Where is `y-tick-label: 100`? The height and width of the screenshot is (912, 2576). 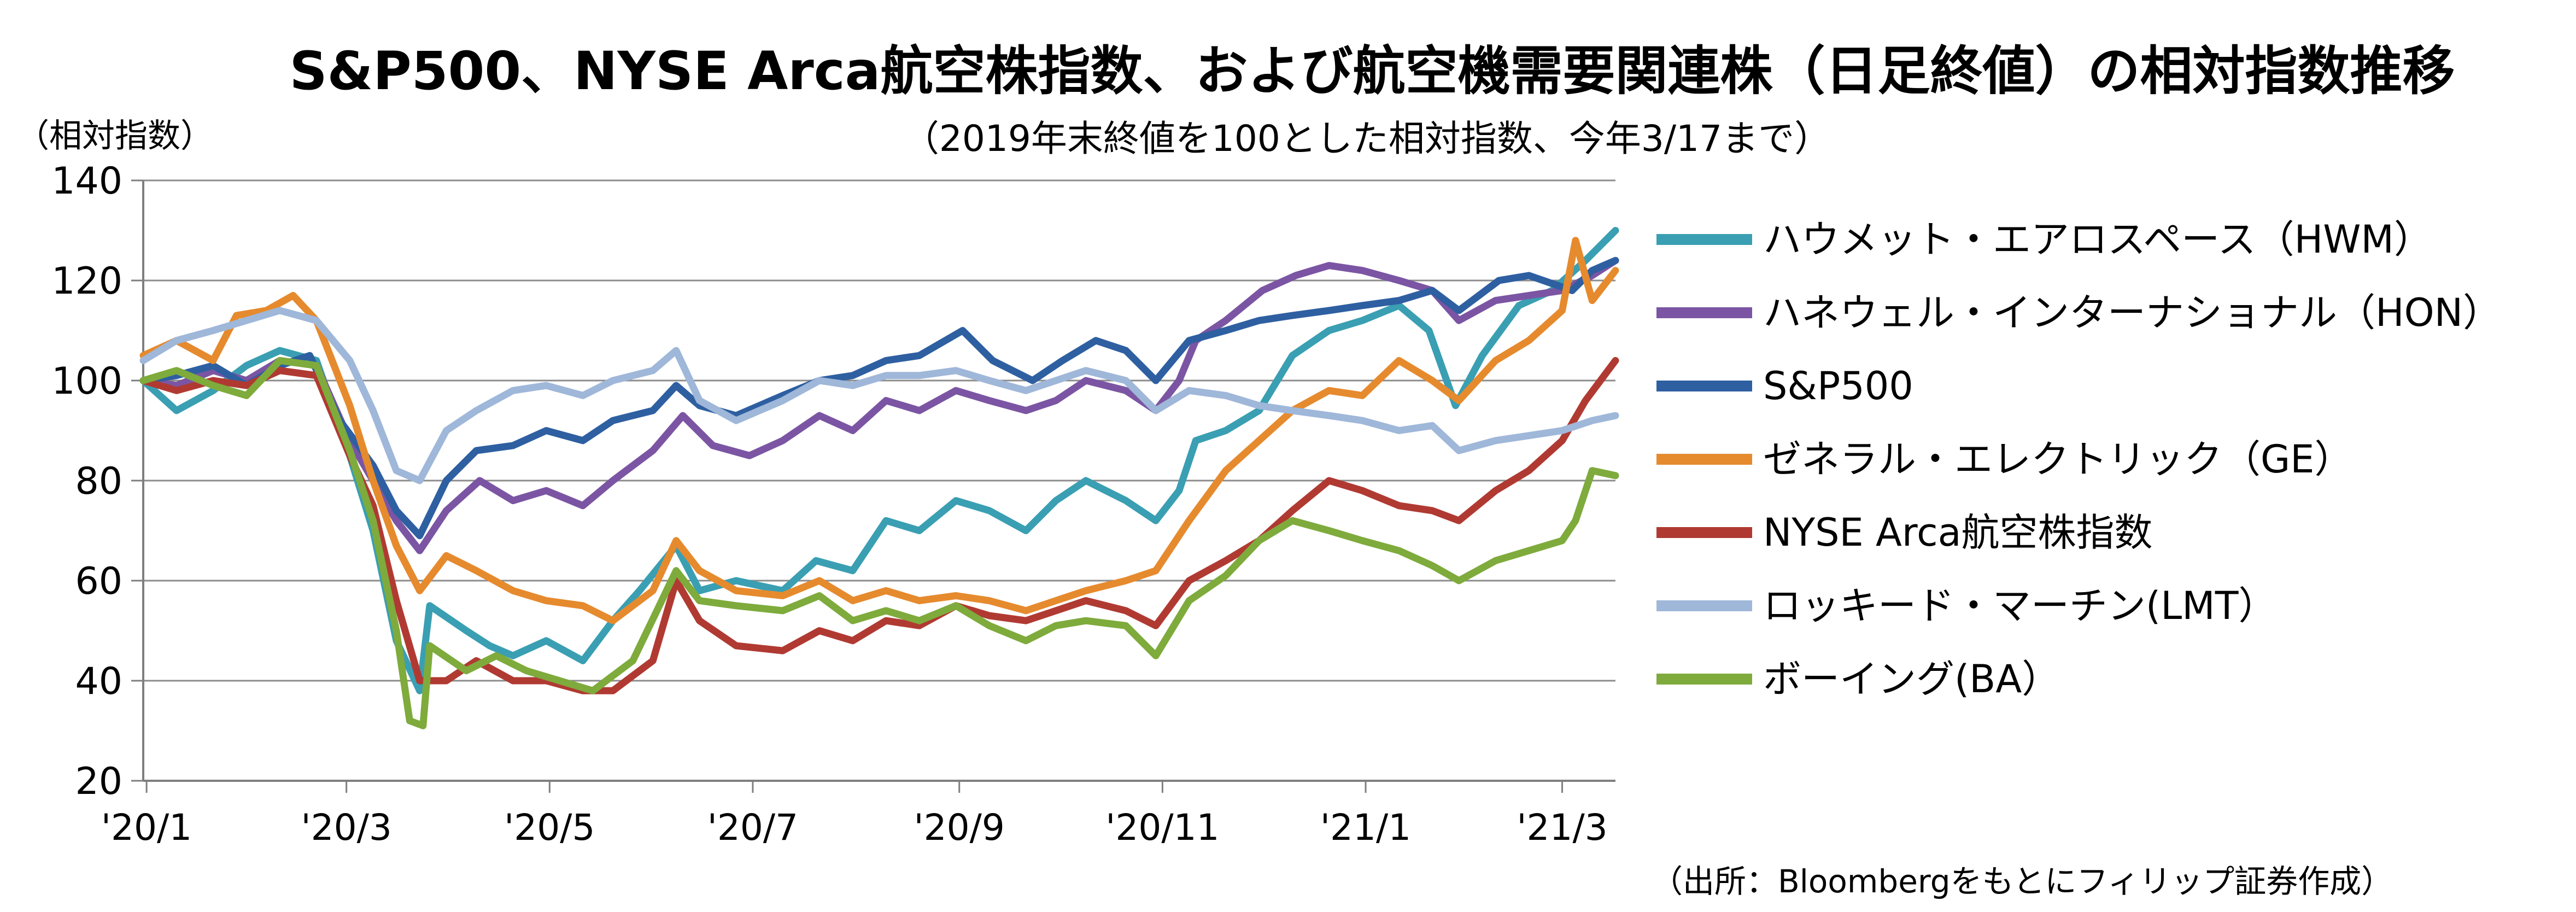 y-tick-label: 100 is located at coordinates (86, 381).